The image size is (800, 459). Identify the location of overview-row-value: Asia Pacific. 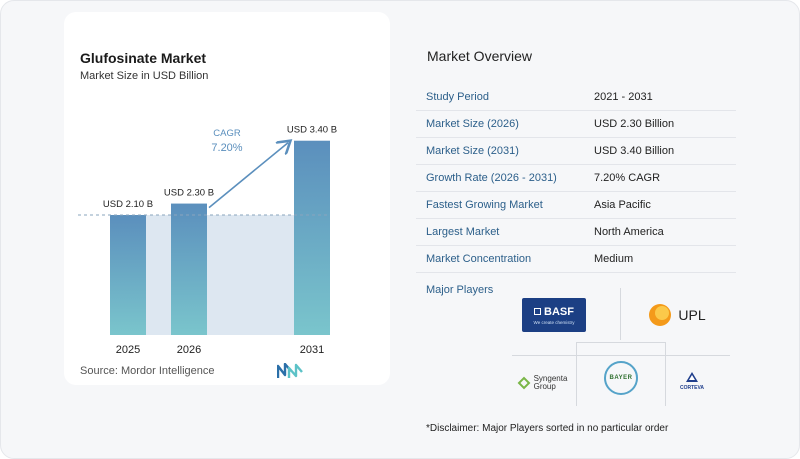
(622, 205).